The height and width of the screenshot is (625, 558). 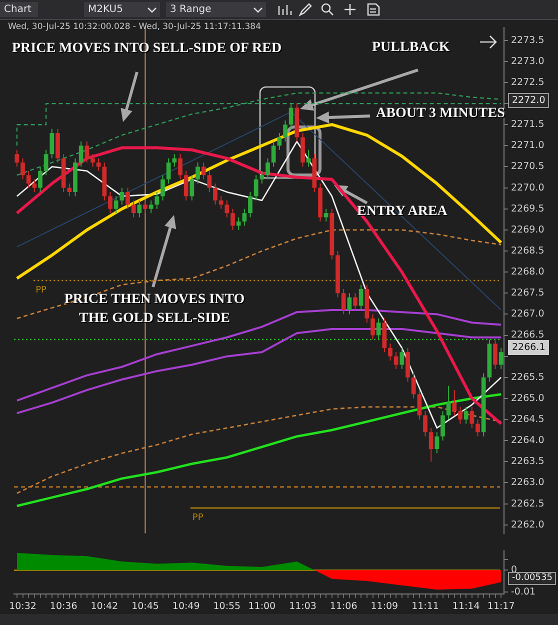 I want to click on x-tick-label: 11:11, so click(x=425, y=606).